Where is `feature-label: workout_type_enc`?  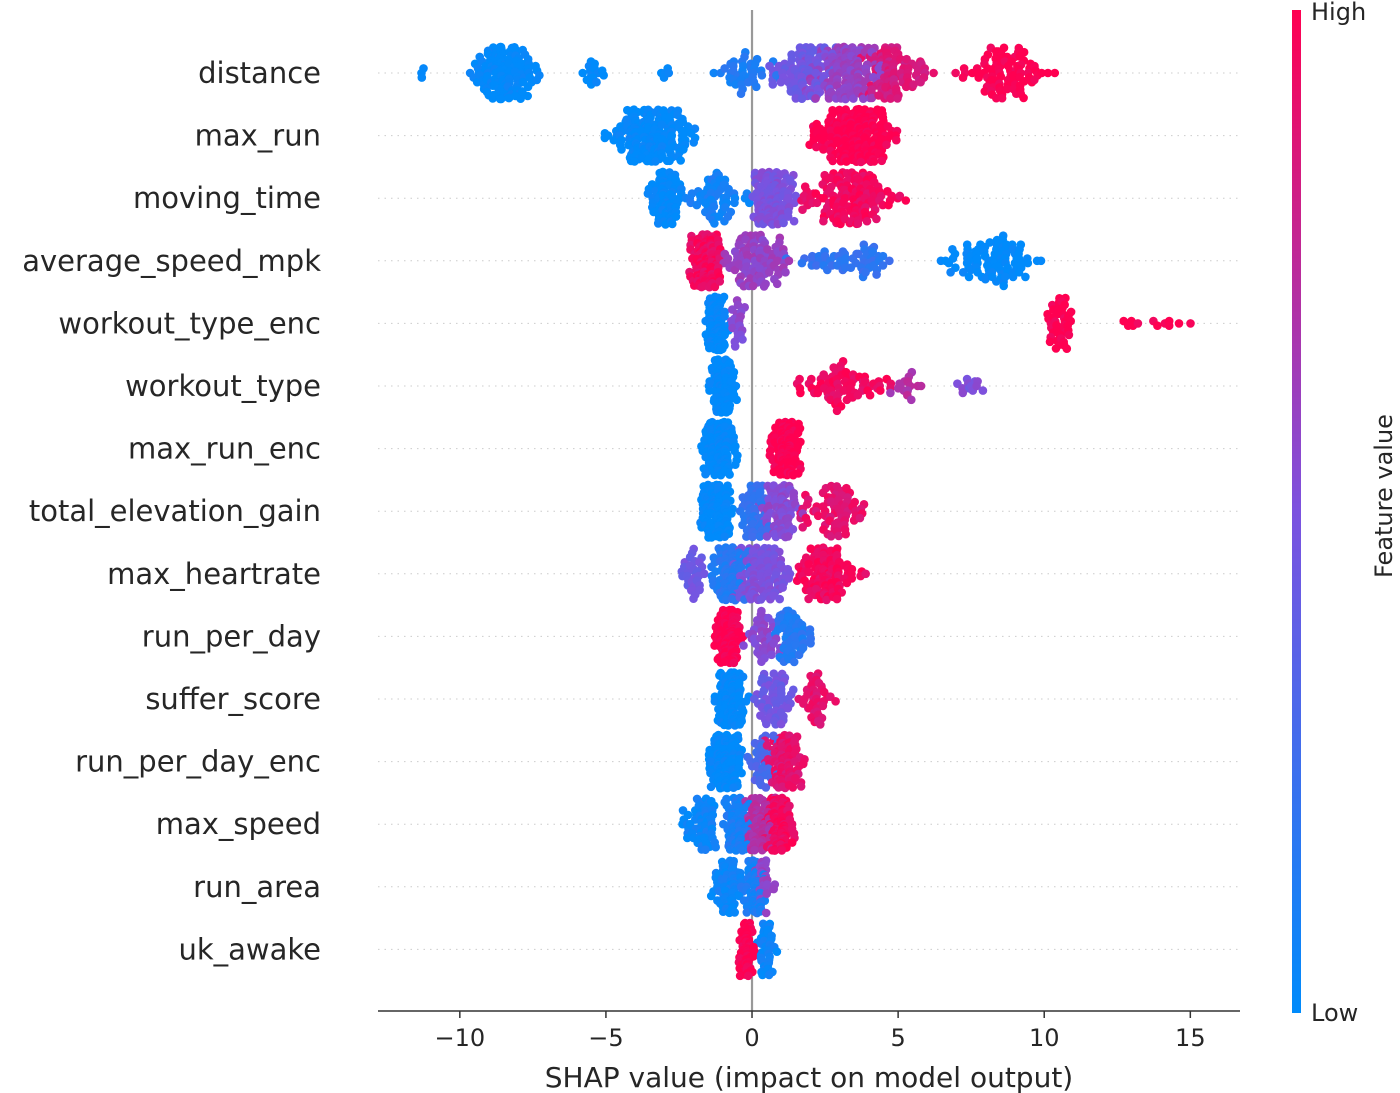 feature-label: workout_type_enc is located at coordinates (189, 323).